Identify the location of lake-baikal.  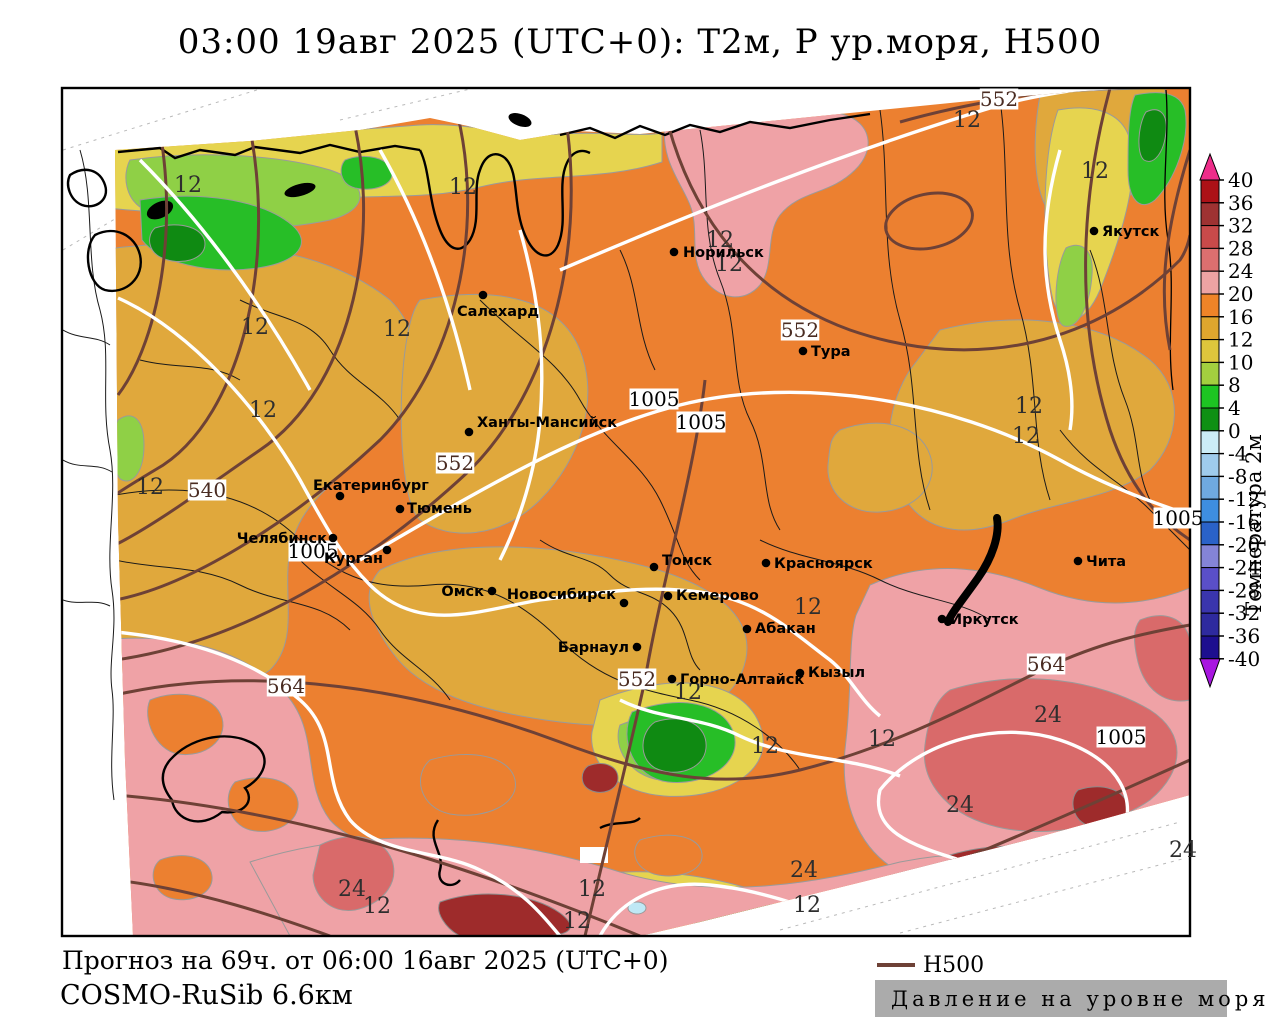
(973, 570).